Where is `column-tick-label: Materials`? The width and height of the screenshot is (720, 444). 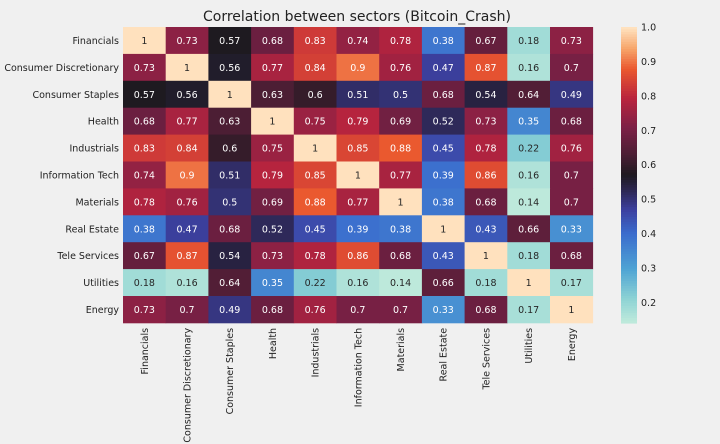 column-tick-label: Materials is located at coordinates (401, 350).